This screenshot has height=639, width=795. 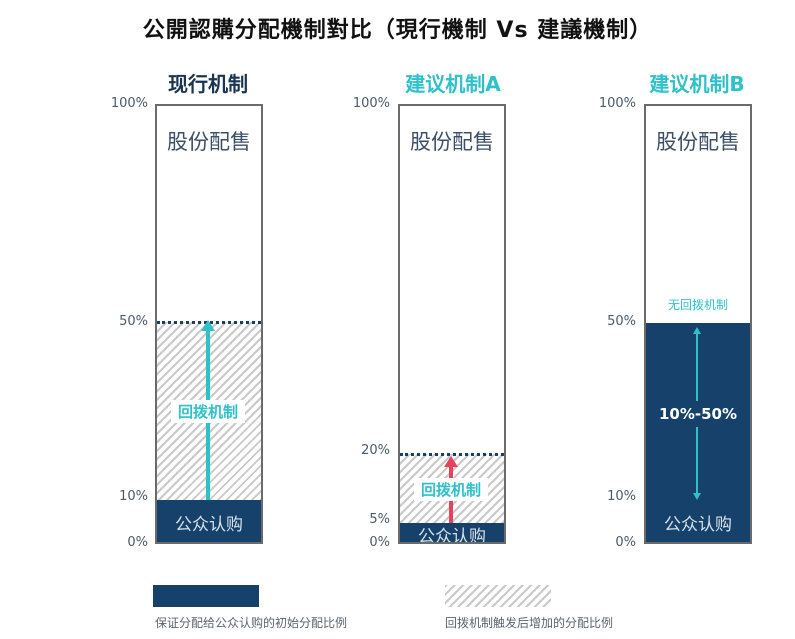 What do you see at coordinates (697, 461) in the screenshot?
I see `range-arrow-down-line` at bounding box center [697, 461].